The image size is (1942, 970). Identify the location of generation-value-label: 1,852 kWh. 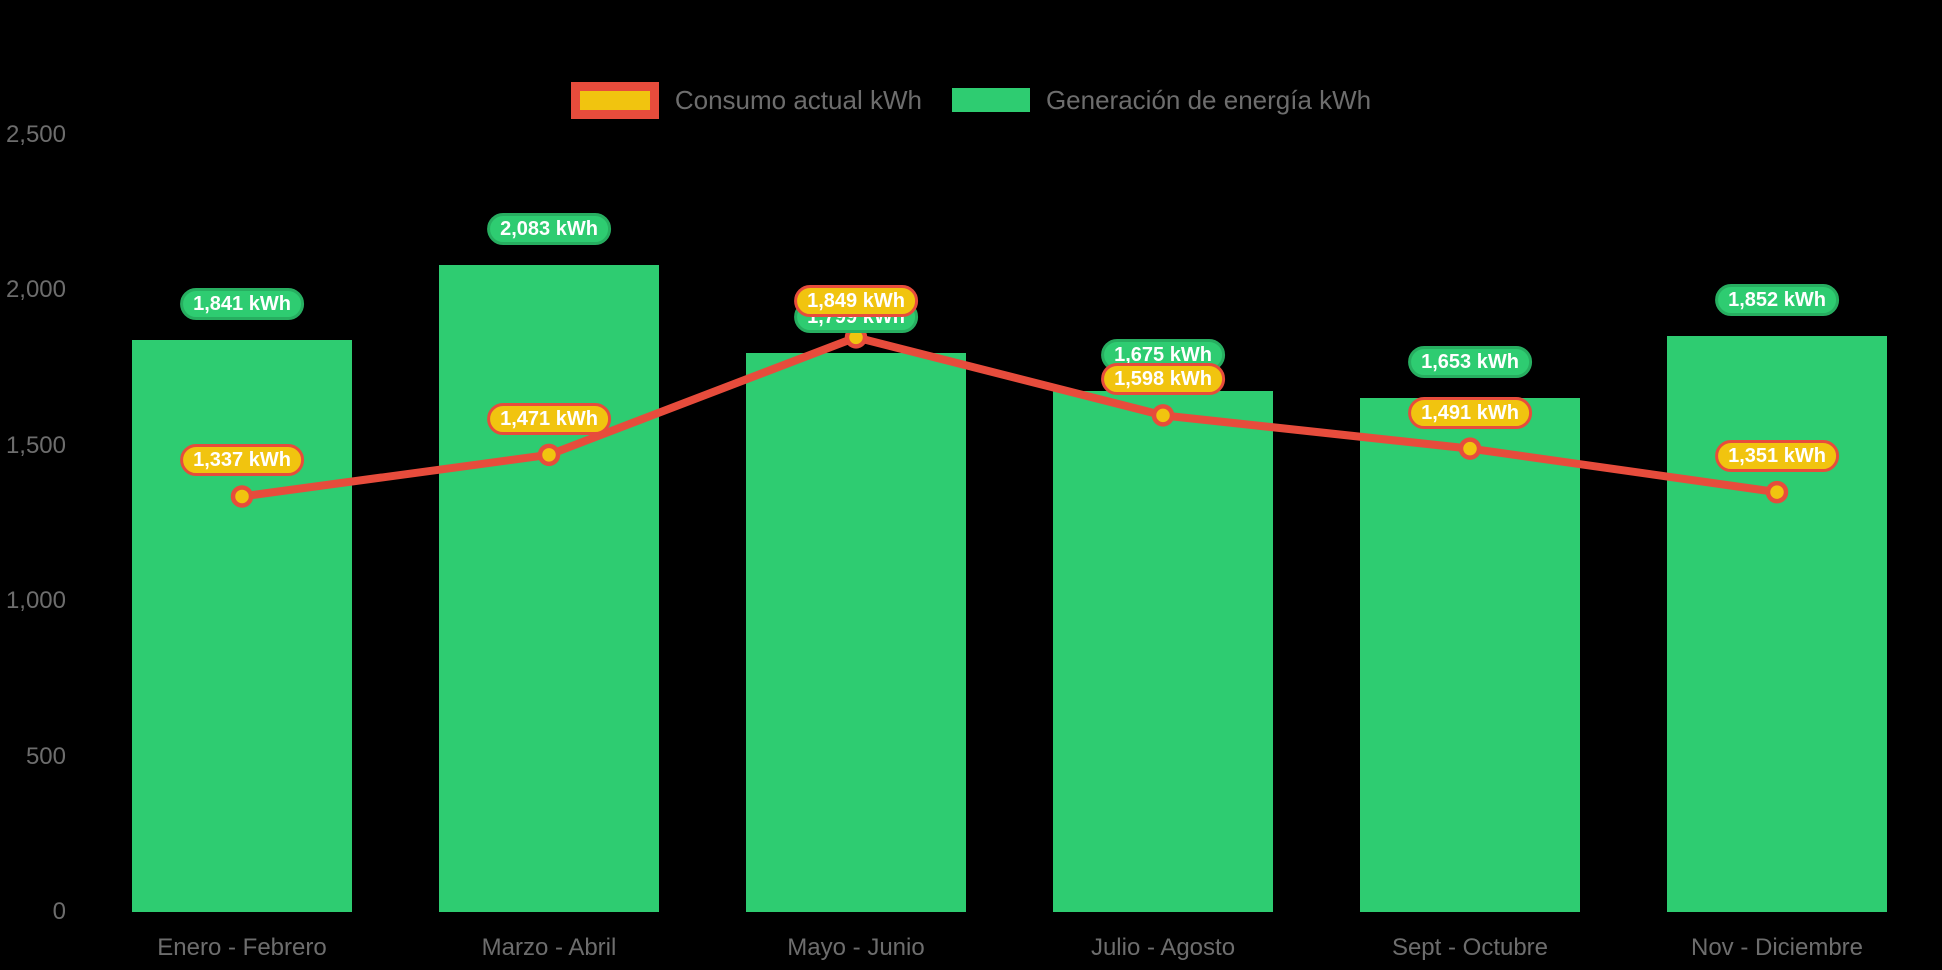
(1777, 300).